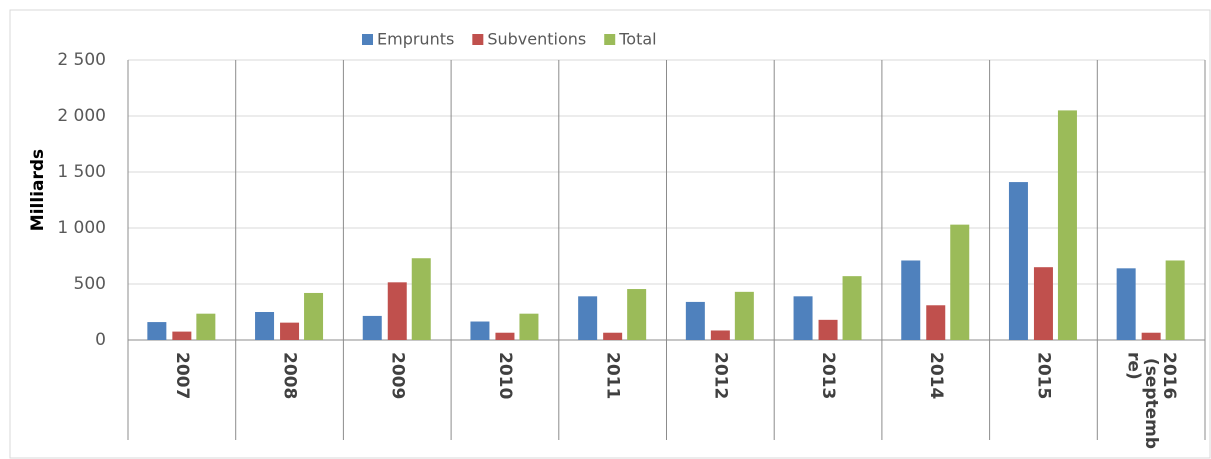 The image size is (1211, 459). Describe the element at coordinates (1151, 400) in the screenshot. I see `x-tick-label: 2016 (septembre)` at that location.